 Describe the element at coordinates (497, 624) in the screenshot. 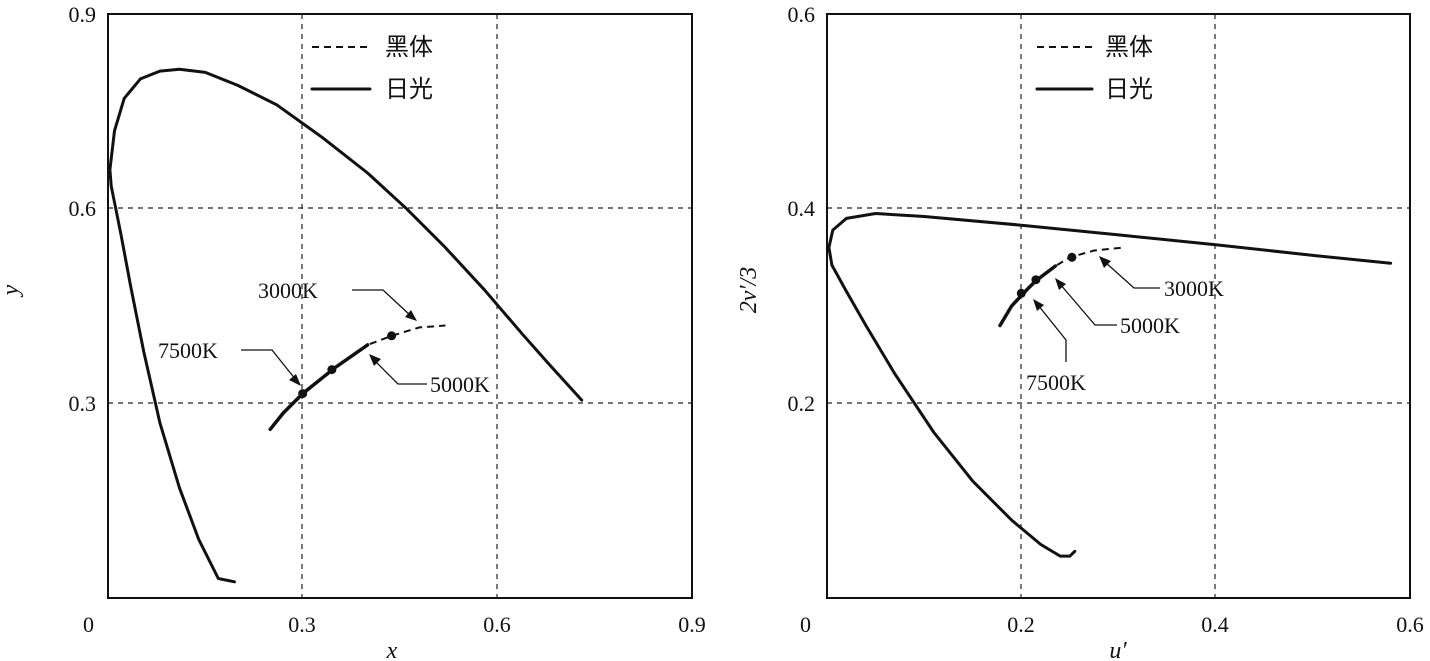

I see `left-x-tick-label-2: 0.6` at that location.